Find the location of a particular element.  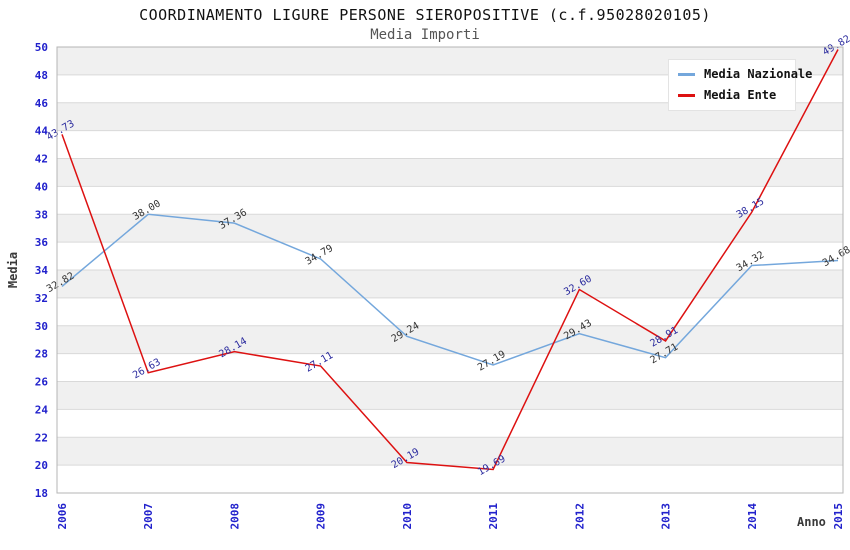

svg-text: 40 is located at coordinates (41, 186).